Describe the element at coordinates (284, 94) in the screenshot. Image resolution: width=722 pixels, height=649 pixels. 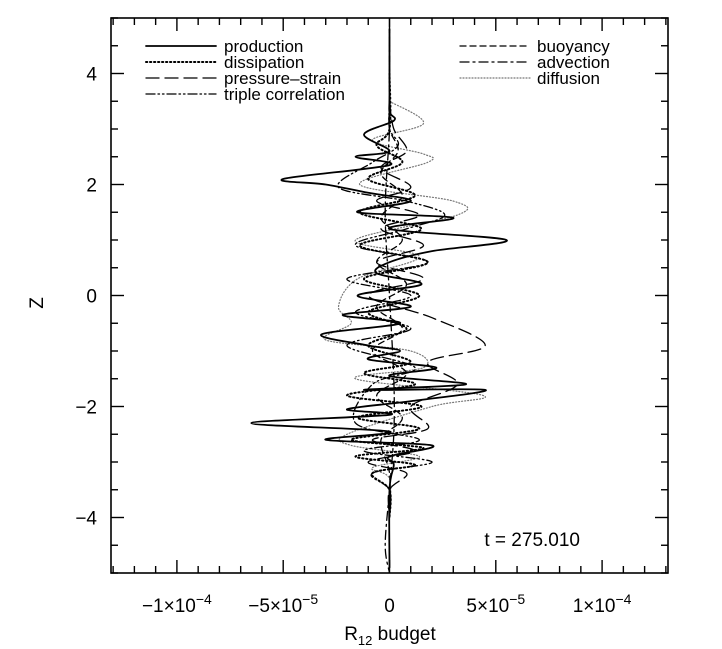
I see `legend-label-triple-correlation: triple correlation` at that location.